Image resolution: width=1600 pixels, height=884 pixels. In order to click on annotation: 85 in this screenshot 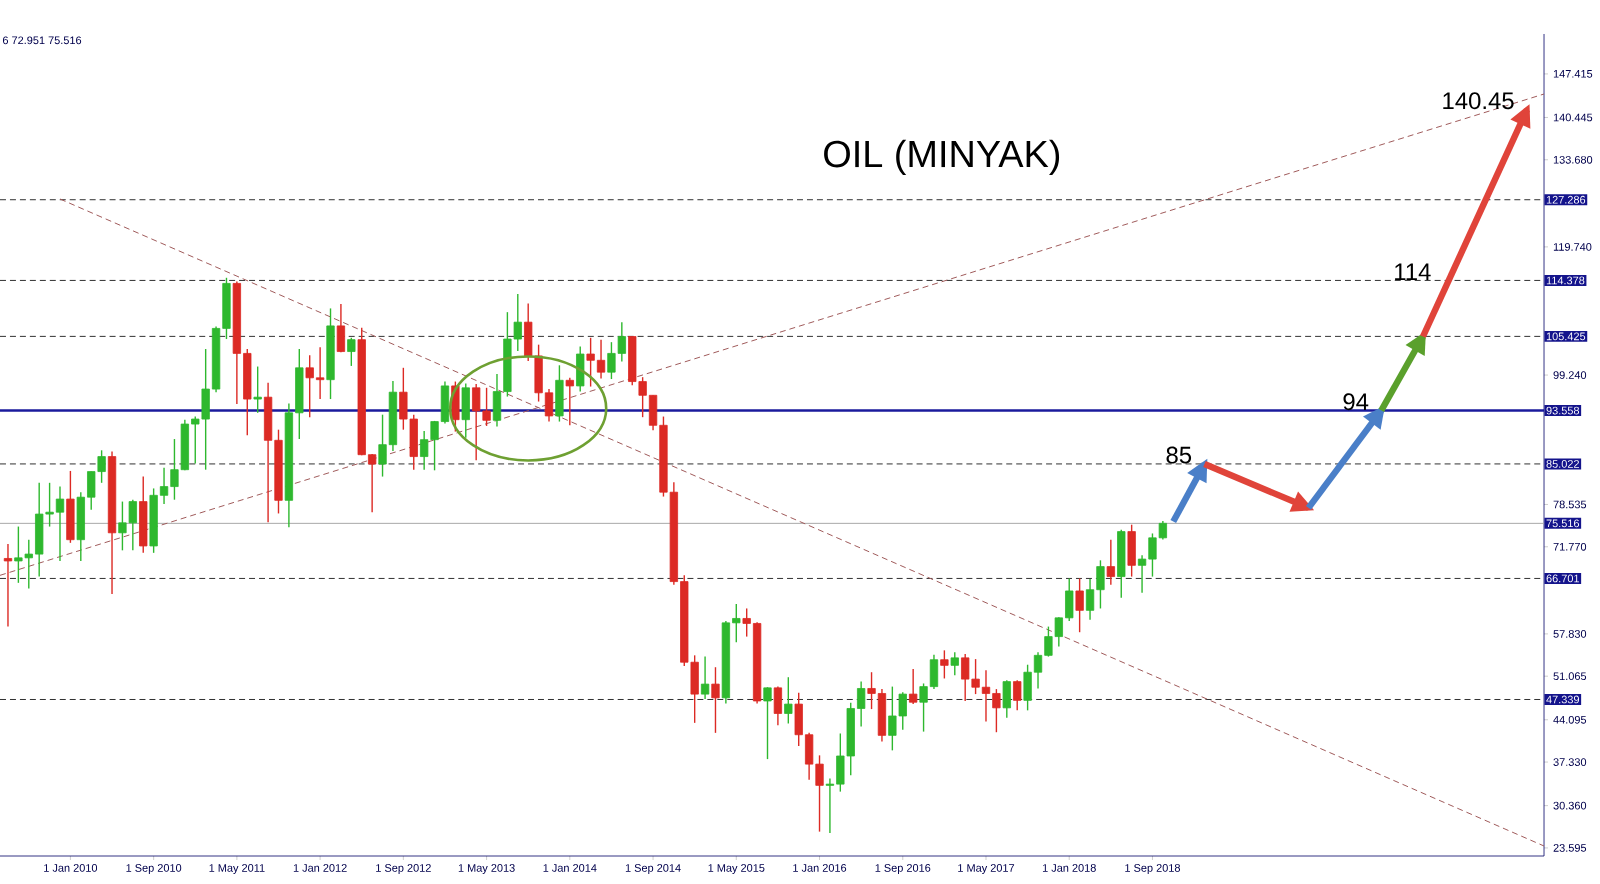, I will do `click(1179, 455)`.